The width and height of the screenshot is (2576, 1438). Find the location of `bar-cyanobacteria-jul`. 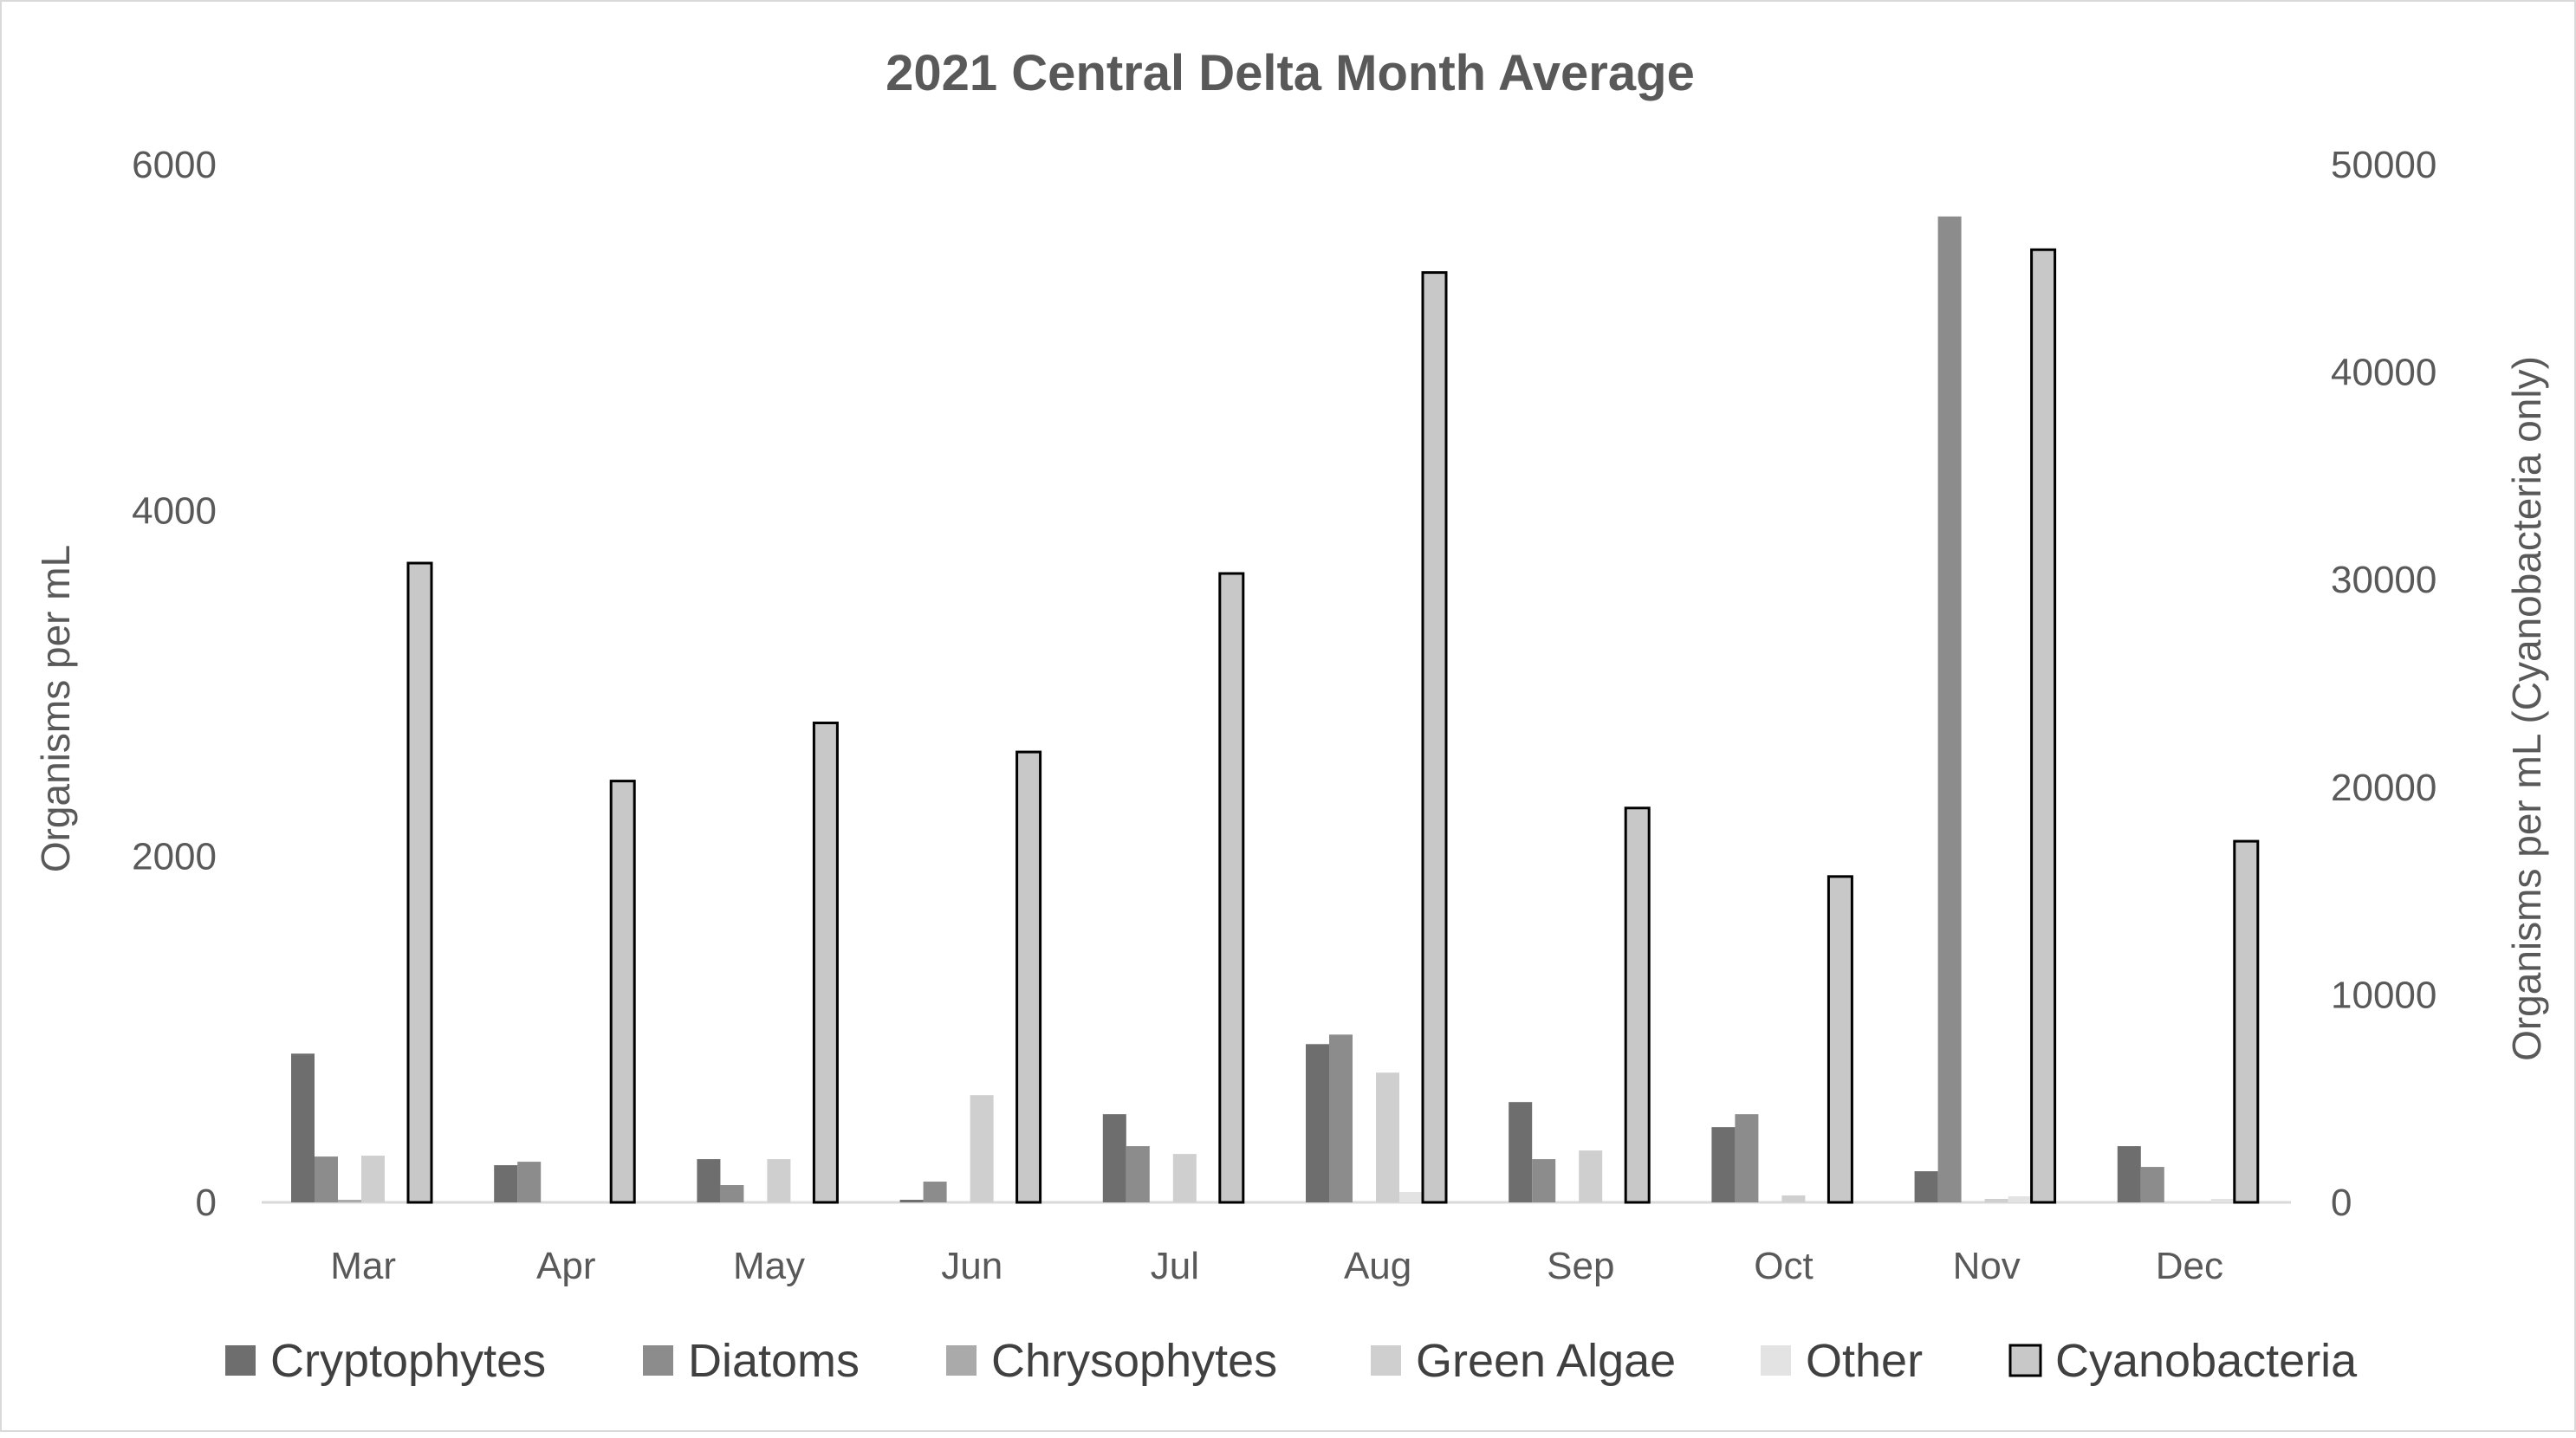

bar-cyanobacteria-jul is located at coordinates (1231, 888).